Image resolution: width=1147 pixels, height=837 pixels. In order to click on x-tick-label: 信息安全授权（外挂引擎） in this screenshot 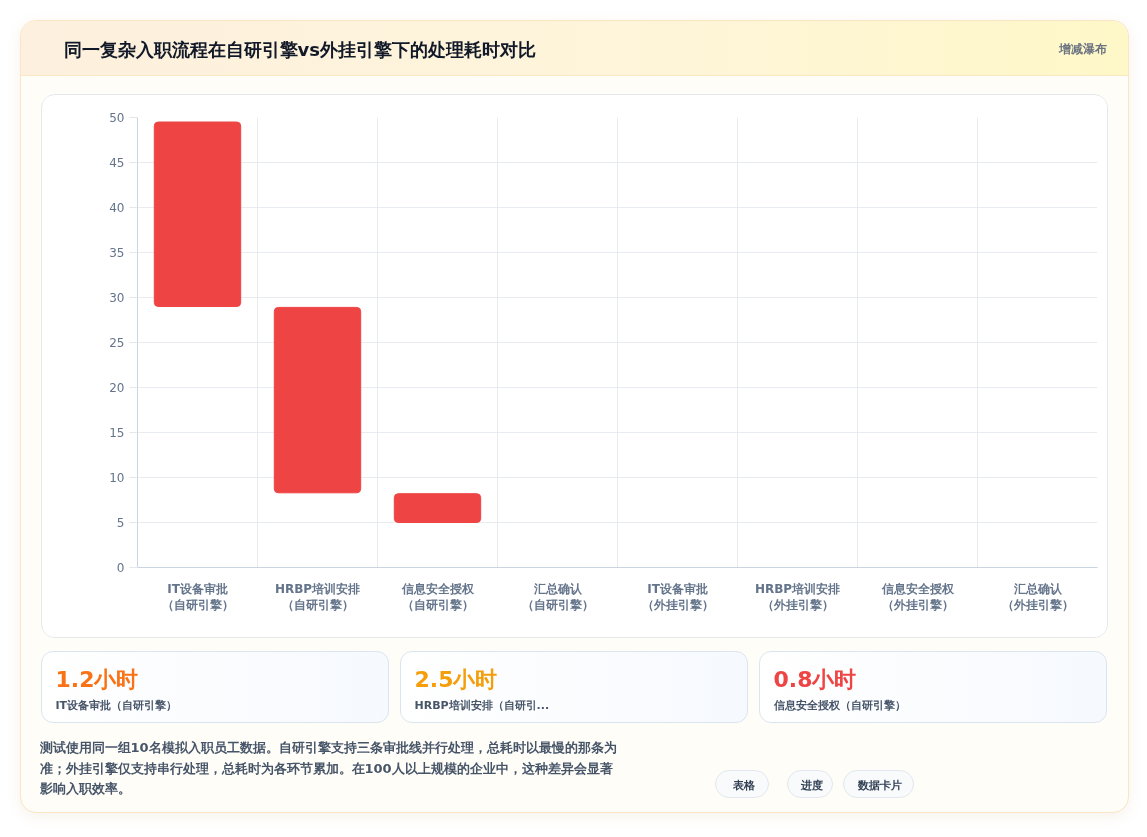, I will do `click(917, 597)`.